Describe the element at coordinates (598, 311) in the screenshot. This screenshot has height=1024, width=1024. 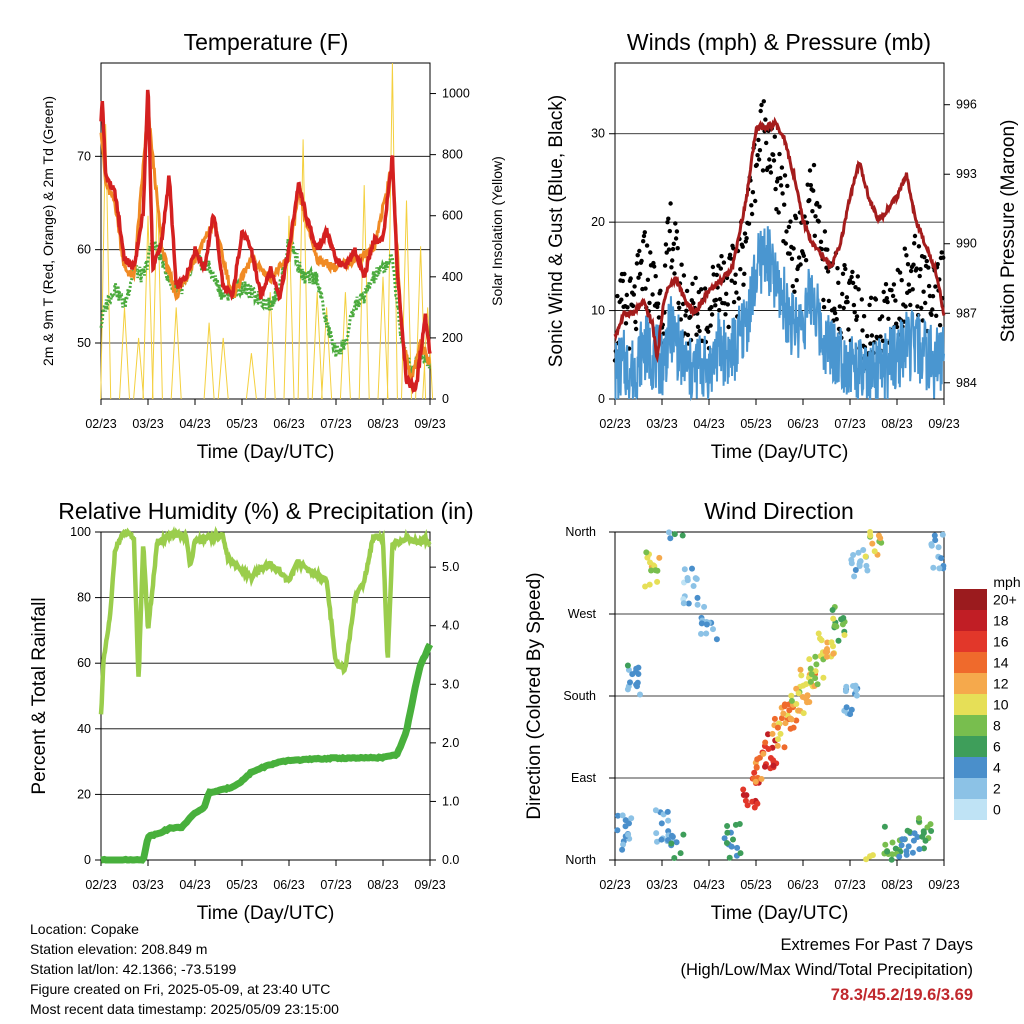
I see `y-tick-label: 10` at that location.